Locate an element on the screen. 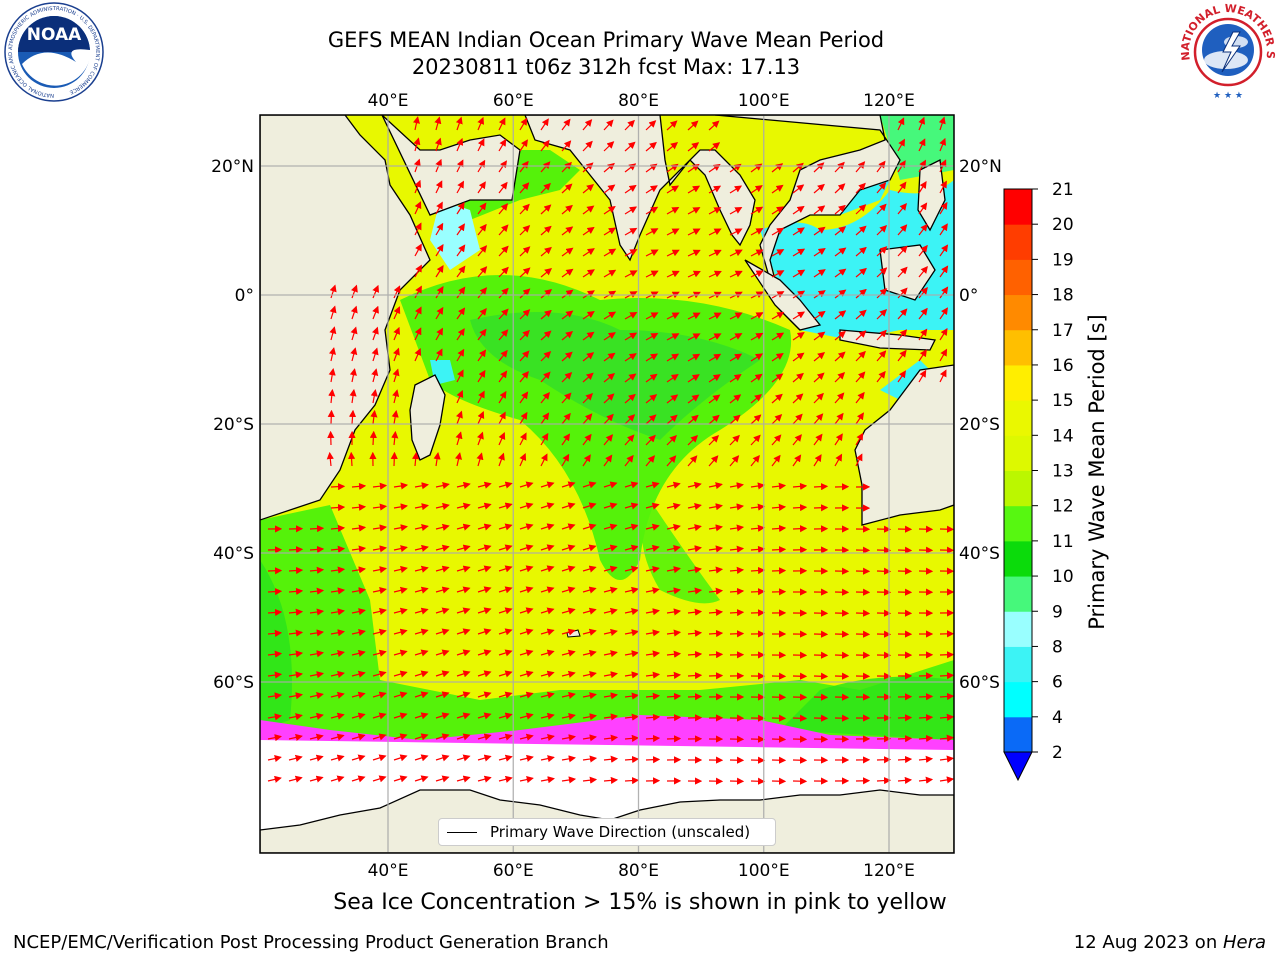 The height and width of the screenshot is (960, 1280). colorbar-tick-label: 2 is located at coordinates (1057, 753).